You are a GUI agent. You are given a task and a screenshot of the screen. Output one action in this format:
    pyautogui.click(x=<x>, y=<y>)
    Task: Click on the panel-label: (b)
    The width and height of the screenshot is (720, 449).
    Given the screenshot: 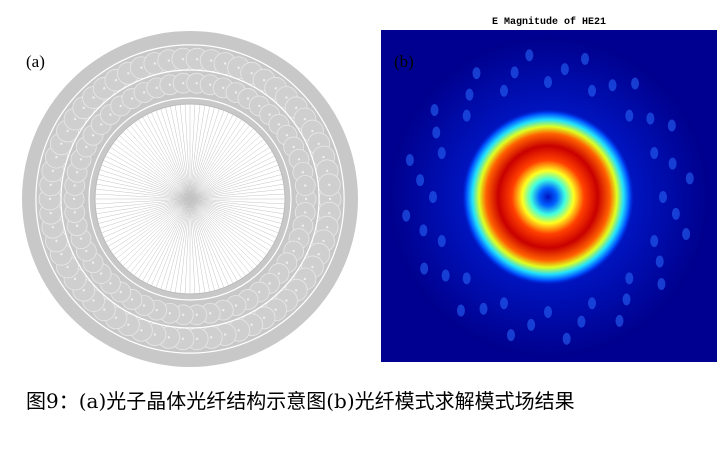 What is the action you would take?
    pyautogui.click(x=404, y=61)
    